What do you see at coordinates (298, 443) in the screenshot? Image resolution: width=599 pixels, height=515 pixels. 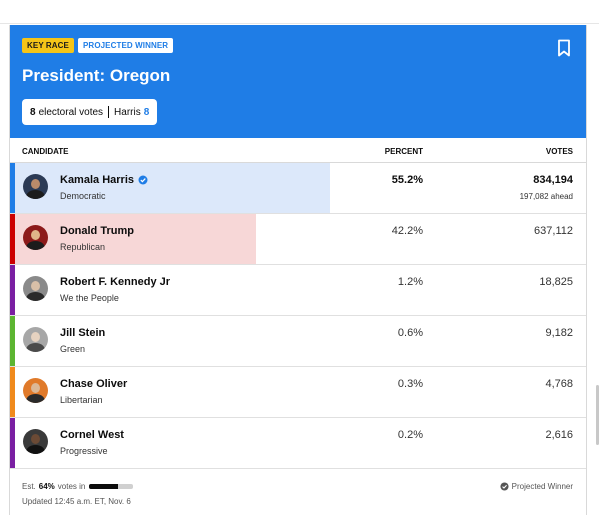 I see `candidate-row: Cornel West Progressive 0.2% 2,616` at bounding box center [298, 443].